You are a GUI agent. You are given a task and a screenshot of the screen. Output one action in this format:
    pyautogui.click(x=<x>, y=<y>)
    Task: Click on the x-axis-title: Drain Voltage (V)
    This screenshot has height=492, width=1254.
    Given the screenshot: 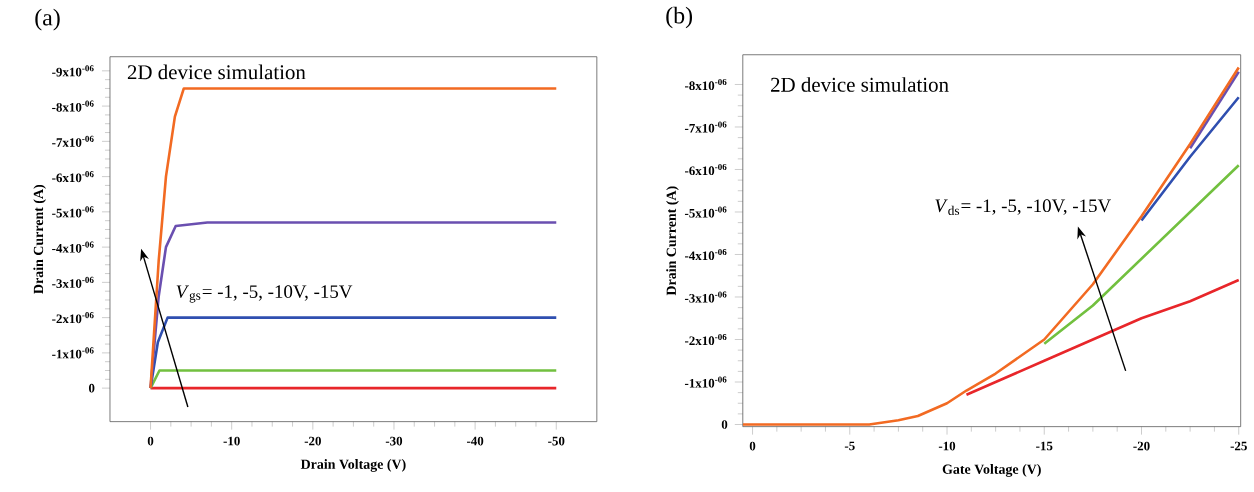 What is the action you would take?
    pyautogui.click(x=353, y=466)
    